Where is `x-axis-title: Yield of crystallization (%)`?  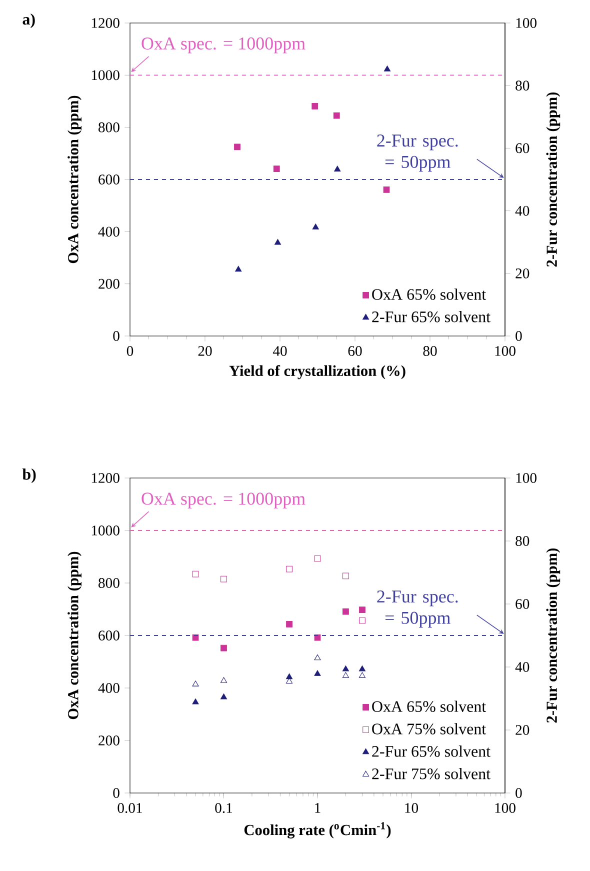 x-axis-title: Yield of crystallization (%) is located at coordinates (317, 372).